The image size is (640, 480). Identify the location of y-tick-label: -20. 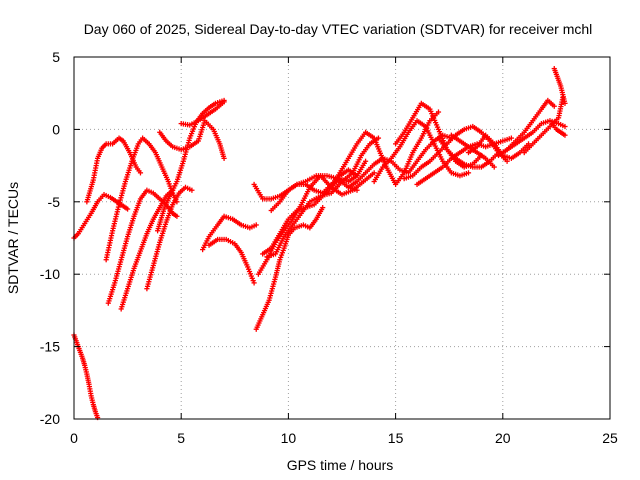
(50, 419).